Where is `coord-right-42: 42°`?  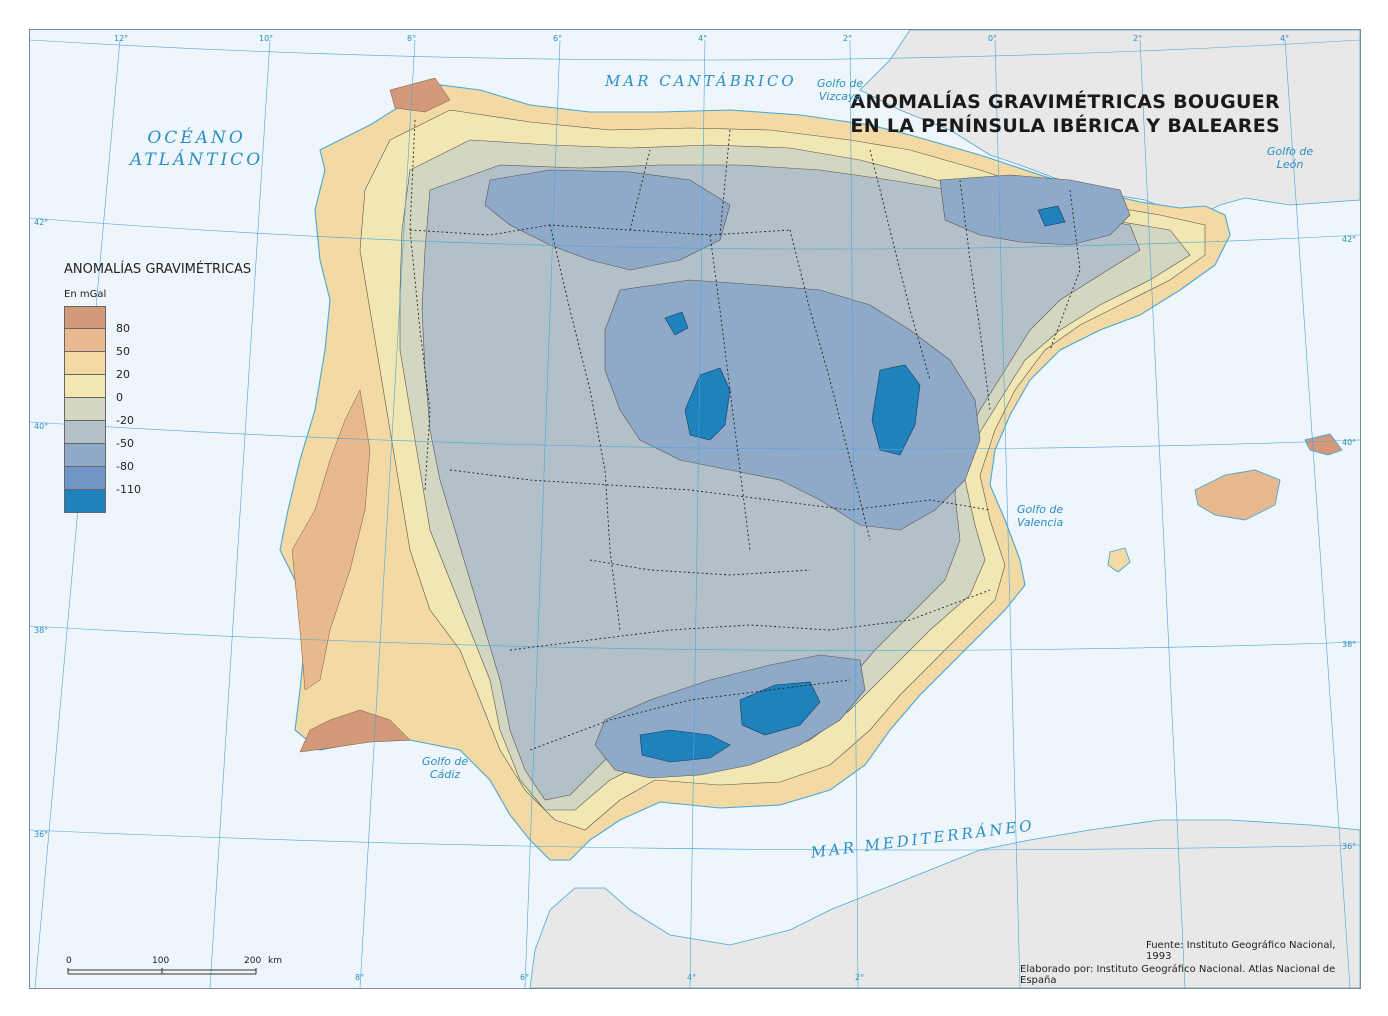 coord-right-42: 42° is located at coordinates (1349, 239).